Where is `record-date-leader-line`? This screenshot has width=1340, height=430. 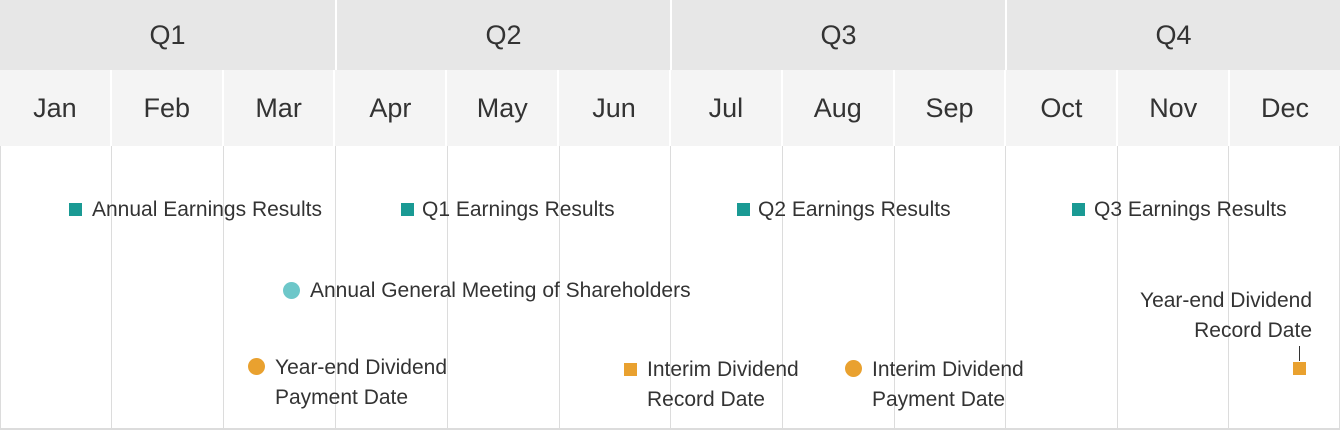 record-date-leader-line is located at coordinates (1299, 353).